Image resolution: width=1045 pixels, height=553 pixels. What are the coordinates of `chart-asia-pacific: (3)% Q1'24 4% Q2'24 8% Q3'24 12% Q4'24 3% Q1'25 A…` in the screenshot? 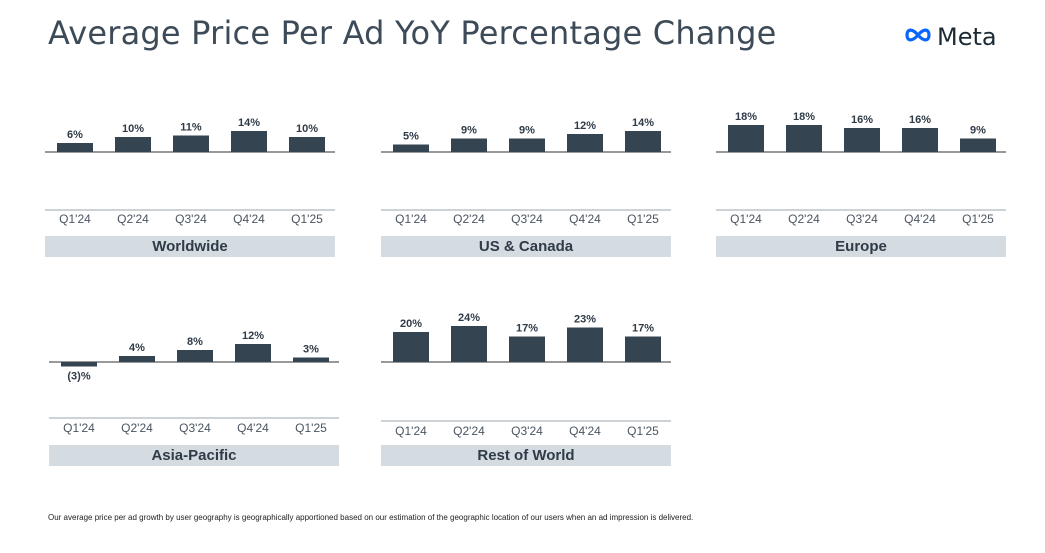 It's located at (195, 395).